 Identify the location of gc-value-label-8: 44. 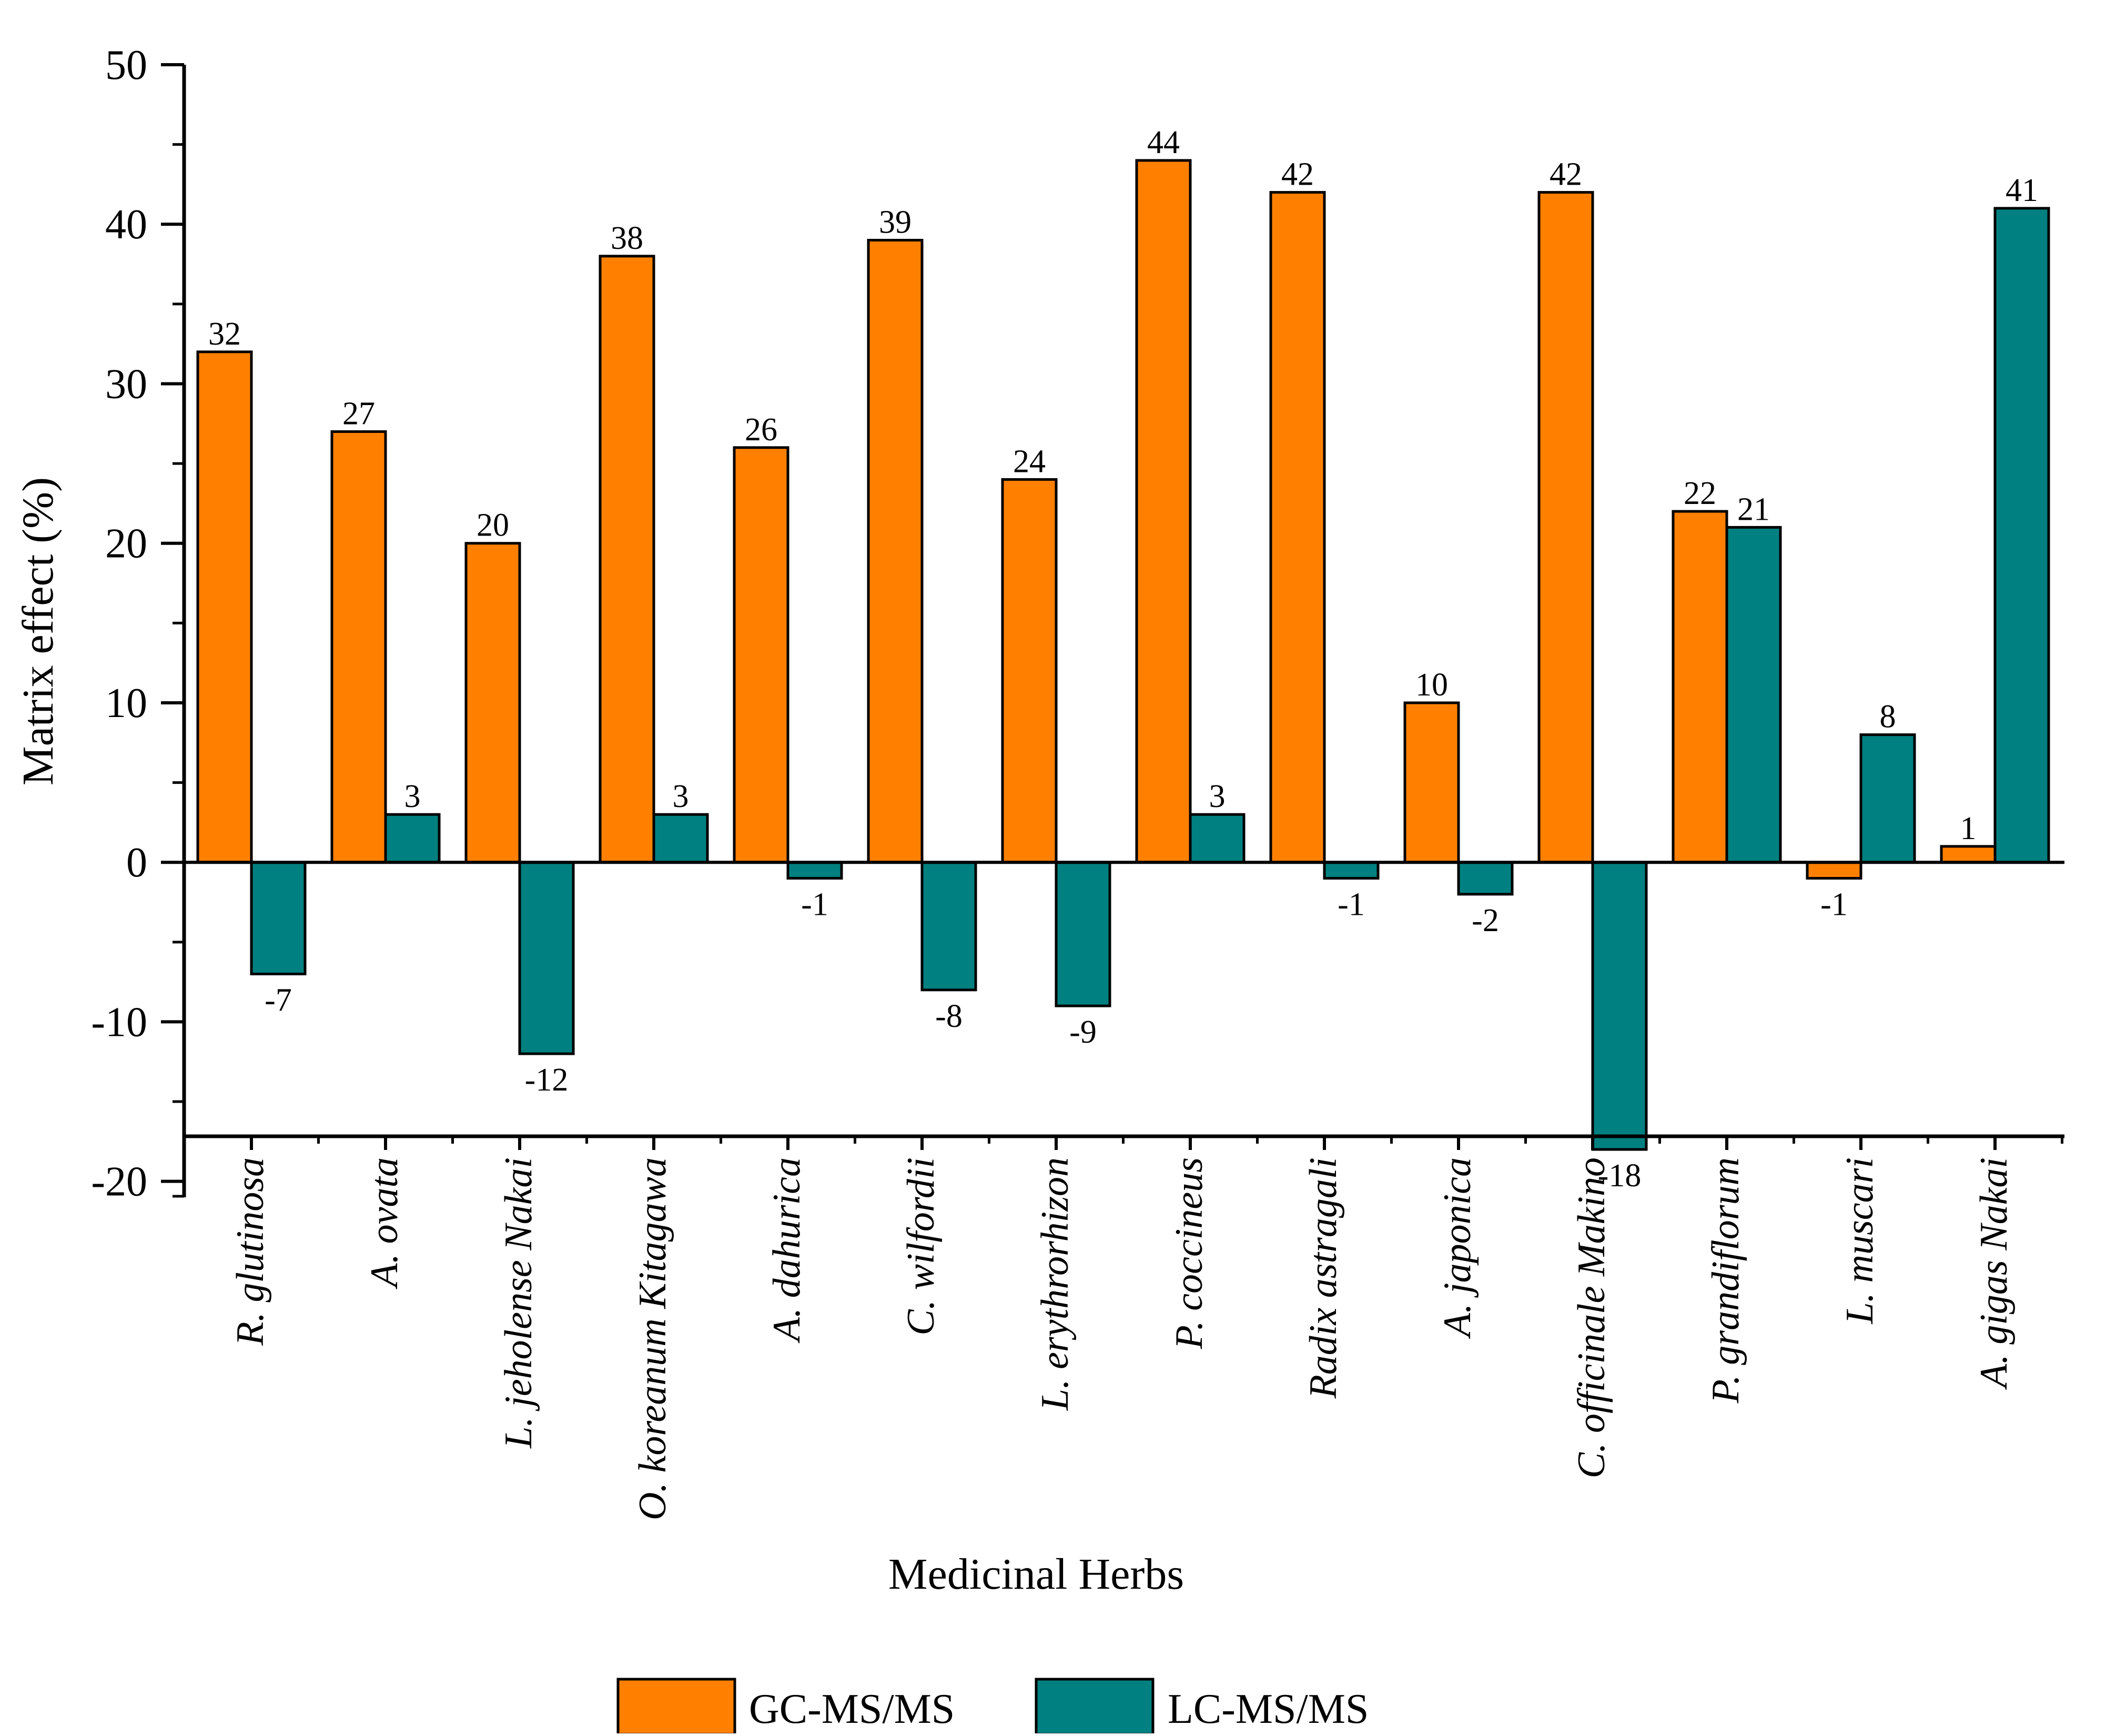
(1163, 142).